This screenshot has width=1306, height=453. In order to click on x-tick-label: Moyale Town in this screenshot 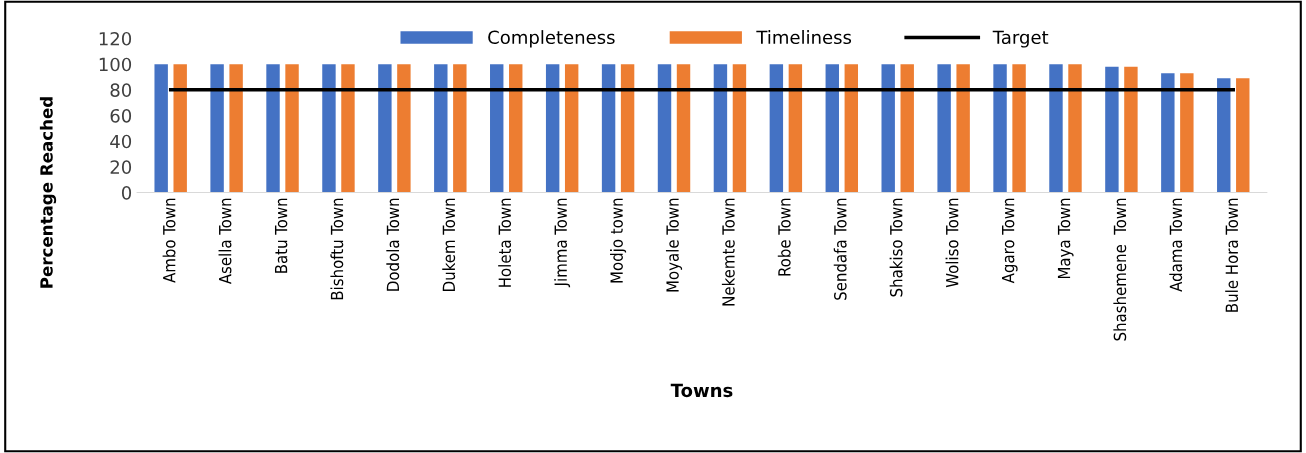, I will do `click(674, 245)`.